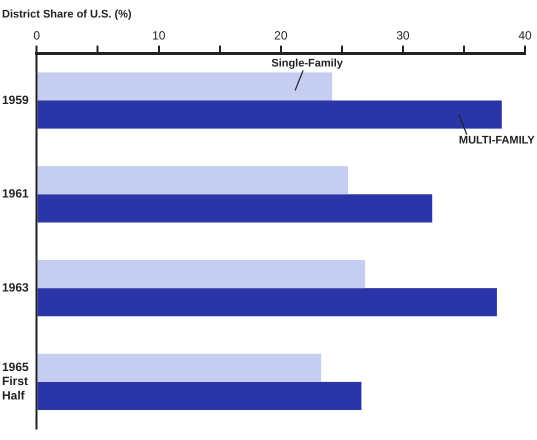 This screenshot has width=537, height=440. Describe the element at coordinates (497, 140) in the screenshot. I see `series-label: MULTI-FAMILY` at that location.